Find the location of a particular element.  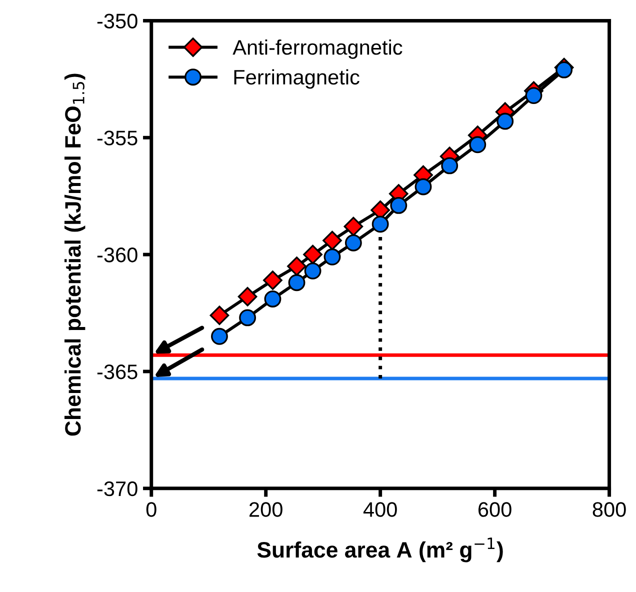

legend-label: Ferrimagnetic is located at coordinates (297, 79).